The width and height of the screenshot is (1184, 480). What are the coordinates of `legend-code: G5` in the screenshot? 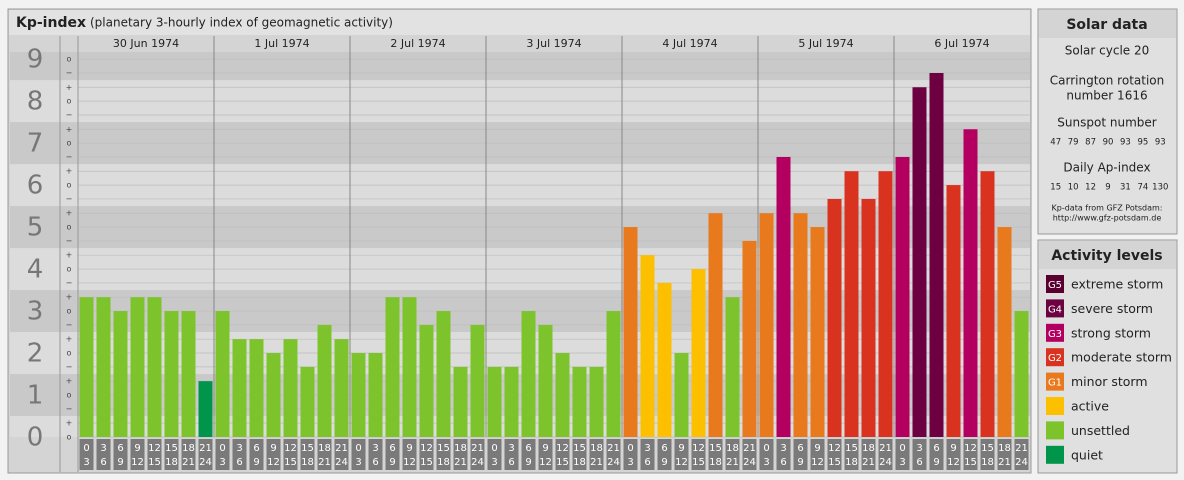 It's located at (1055, 285).